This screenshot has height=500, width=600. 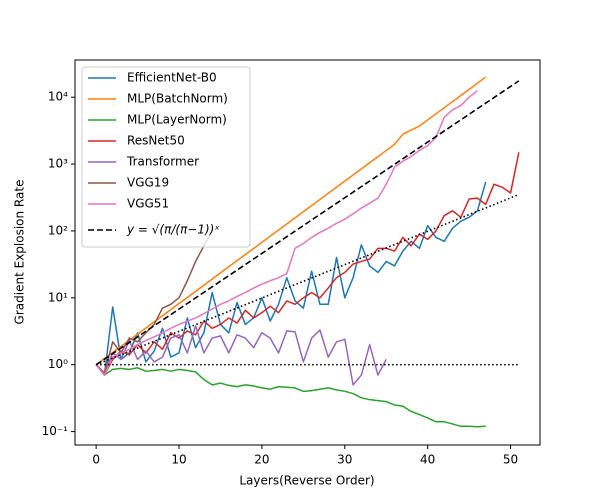 What do you see at coordinates (306, 481) in the screenshot?
I see `x-axis-label: Layers(Reverse Order)` at bounding box center [306, 481].